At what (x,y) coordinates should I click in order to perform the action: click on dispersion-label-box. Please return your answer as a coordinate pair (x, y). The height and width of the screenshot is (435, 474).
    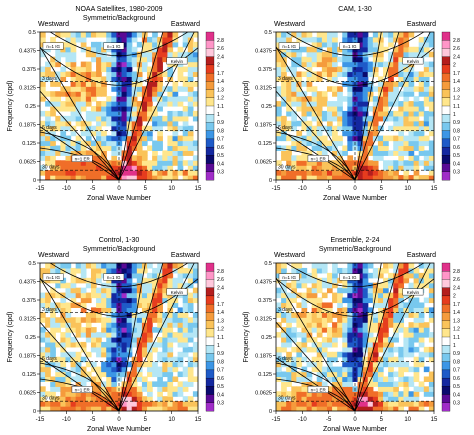
    Looking at the image, I should click on (82, 389).